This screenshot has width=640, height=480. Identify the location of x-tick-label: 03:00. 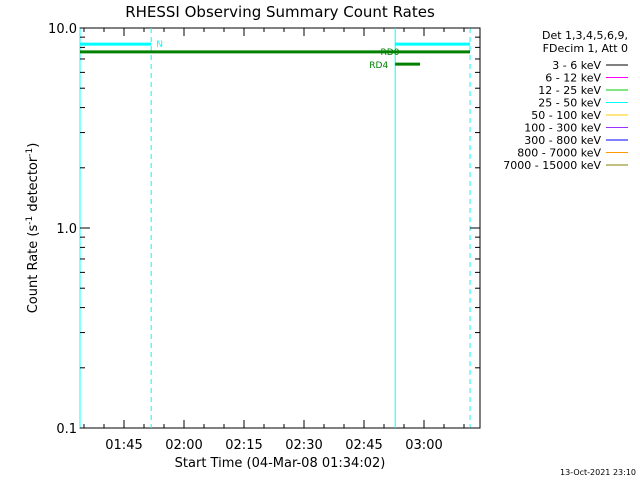
(423, 445).